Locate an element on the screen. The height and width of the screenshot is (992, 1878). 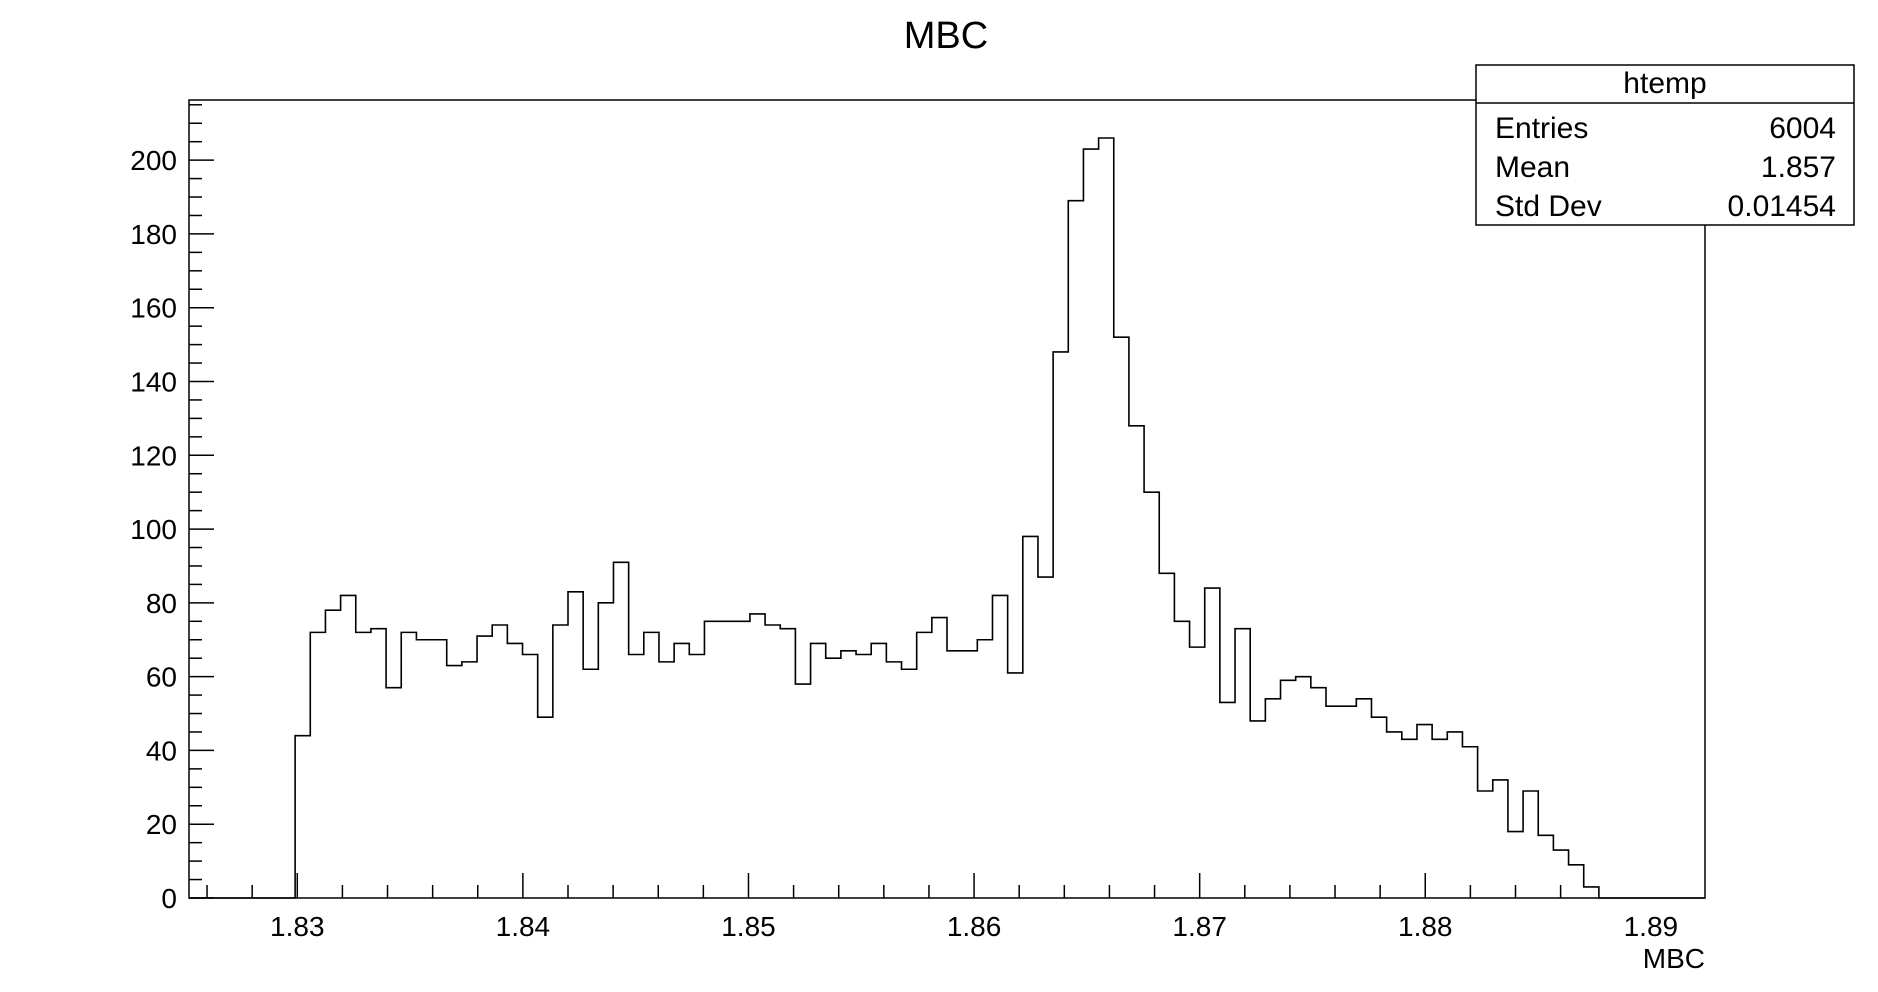
y-tick-label: 200 is located at coordinates (153, 160).